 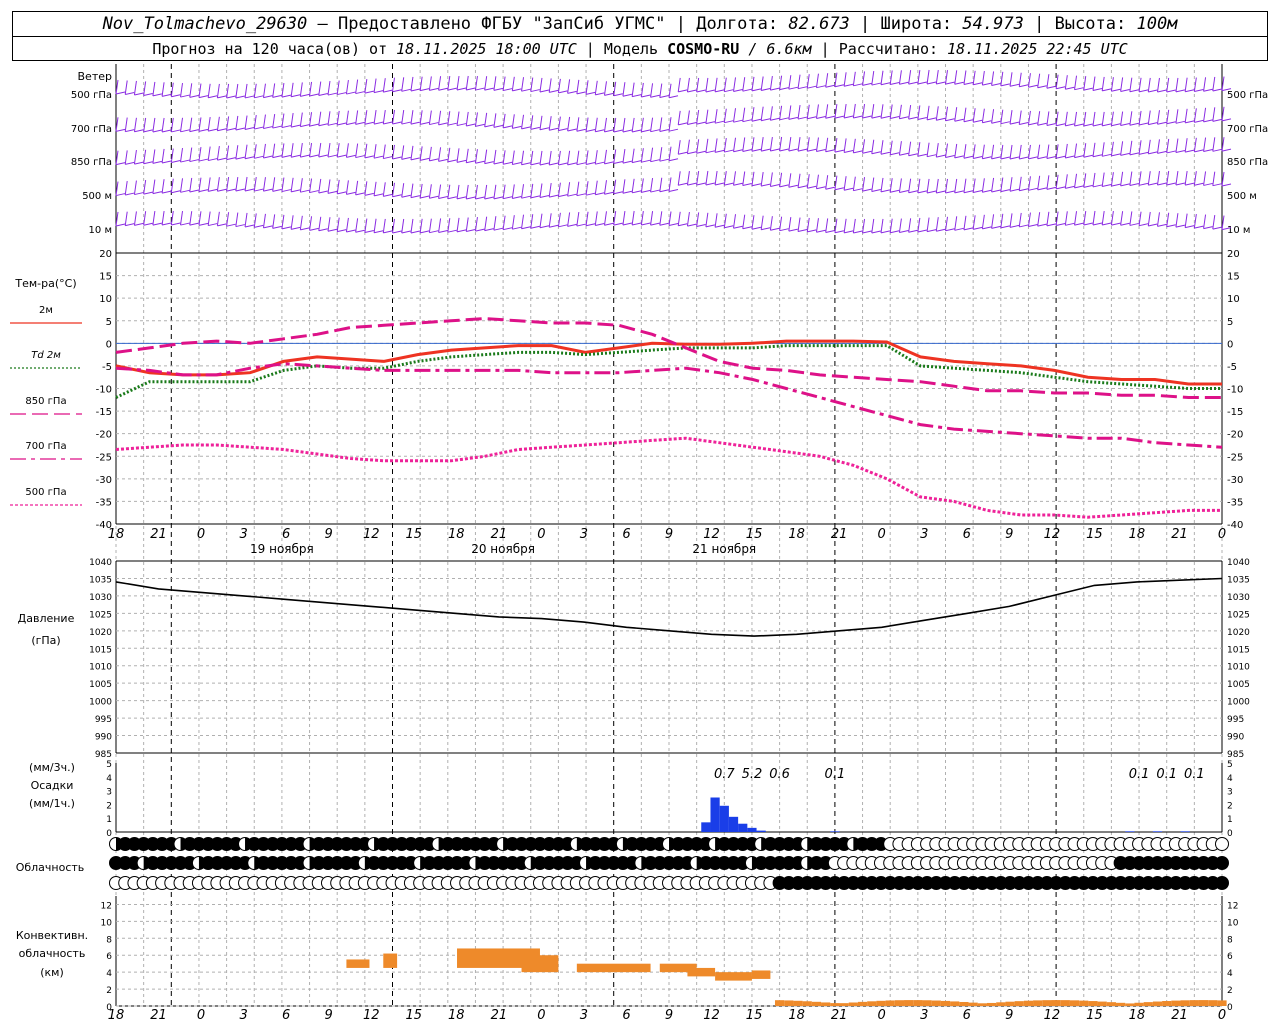 I want to click on temp-y-tick: 5, so click(x=109, y=322).